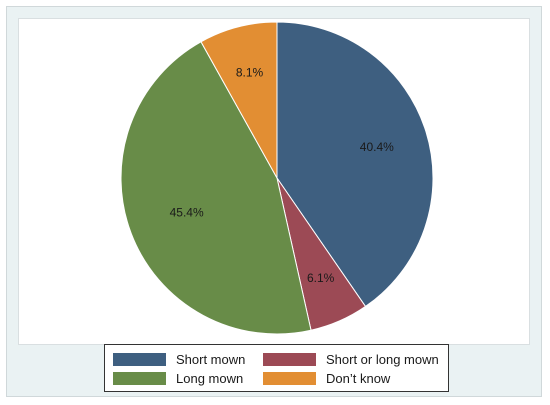  I want to click on legend-item-long-mown: Long mown, so click(178, 378).